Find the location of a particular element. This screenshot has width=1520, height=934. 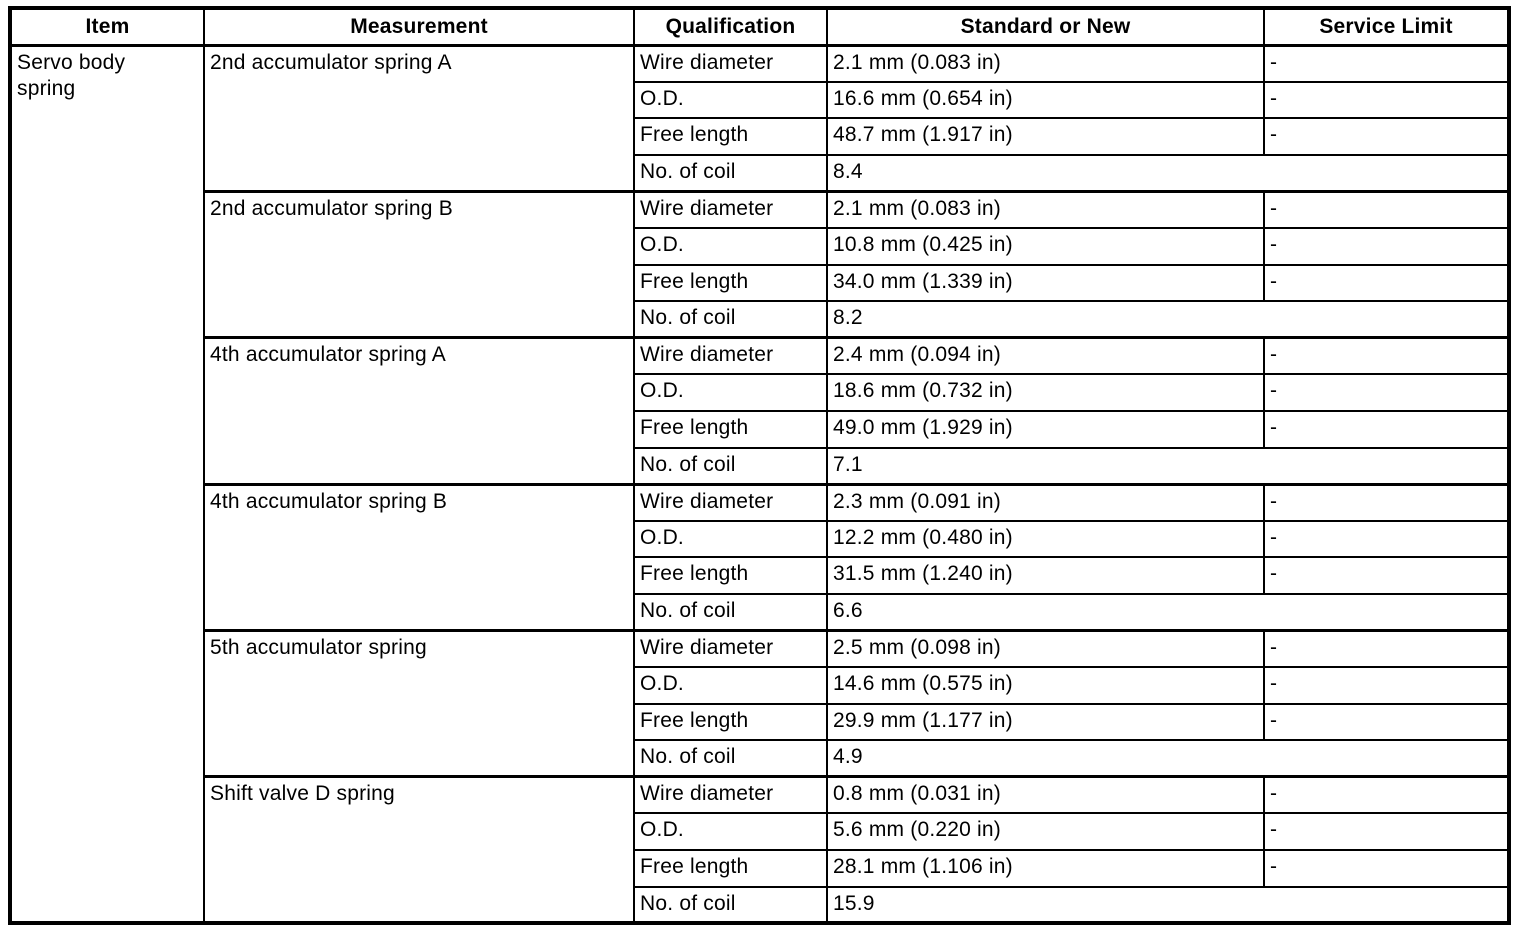

standard-cell: 48.7 mm (1.917 in) is located at coordinates (1045, 136).